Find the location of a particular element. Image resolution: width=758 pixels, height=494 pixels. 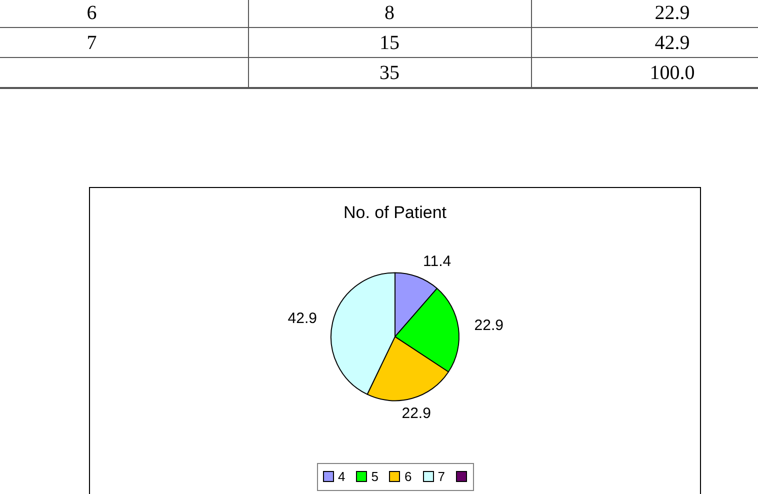

text: 42.9 is located at coordinates (672, 43).